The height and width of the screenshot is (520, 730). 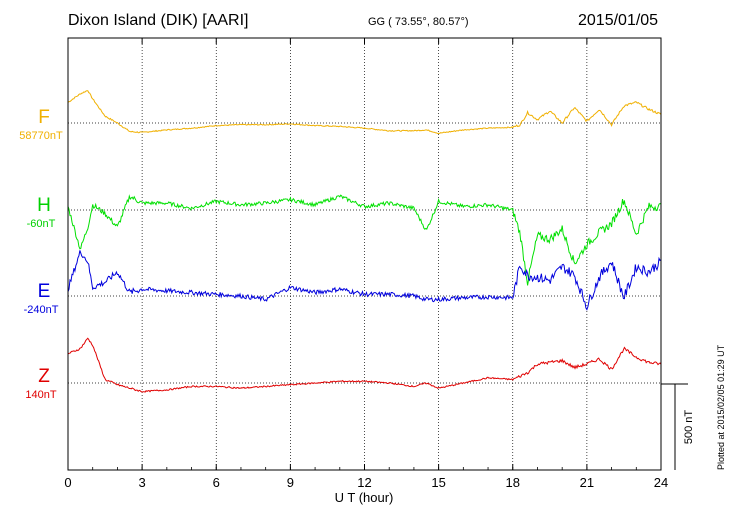 What do you see at coordinates (41, 224) in the screenshot?
I see `channel-h-baseline: -60nT` at bounding box center [41, 224].